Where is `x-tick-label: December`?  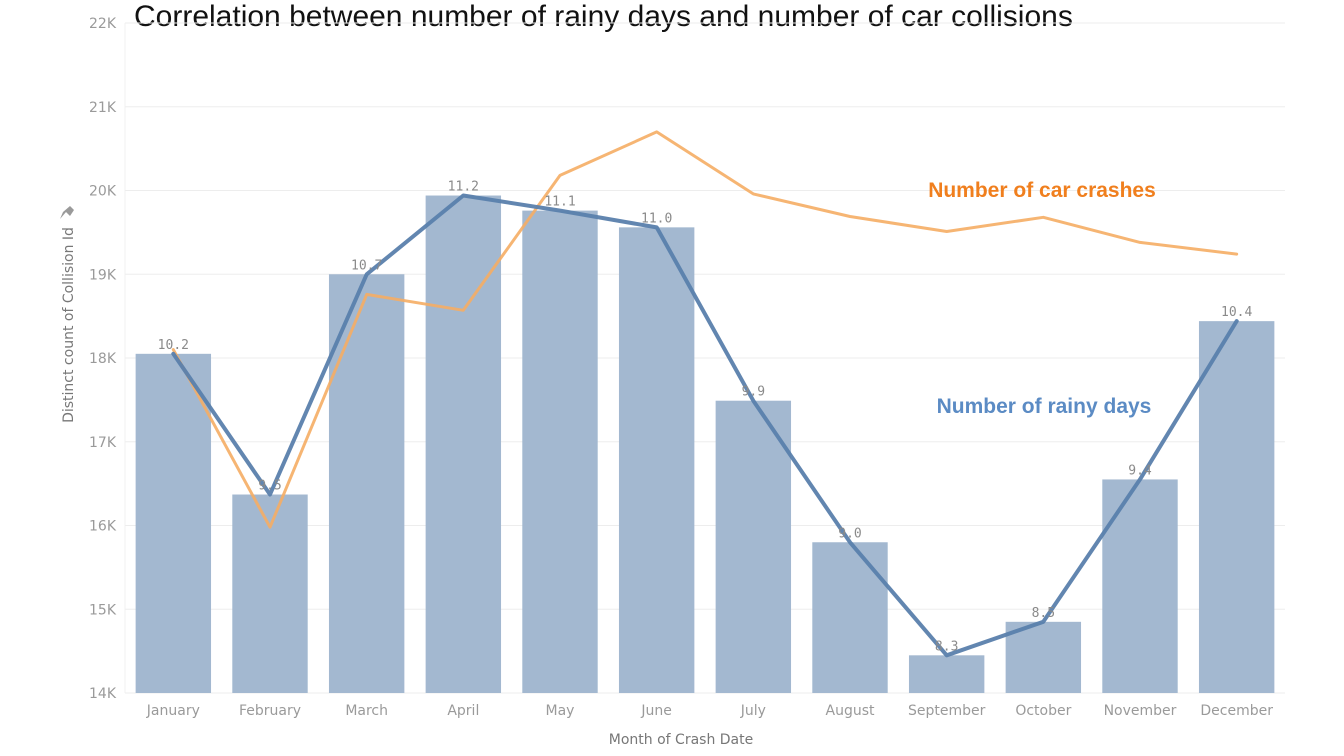 x-tick-label: December is located at coordinates (1236, 711).